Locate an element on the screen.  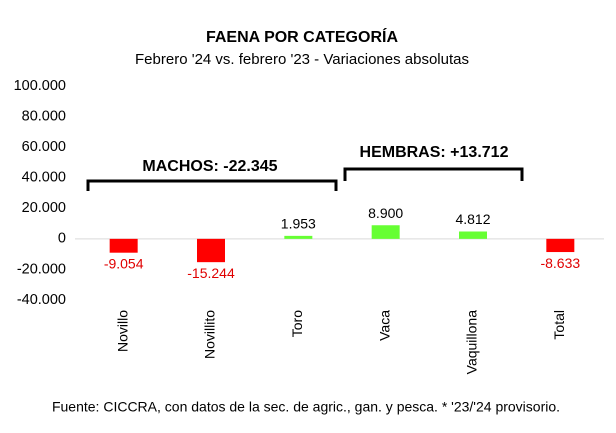
y-tick-label: 40.000 is located at coordinates (44, 178).